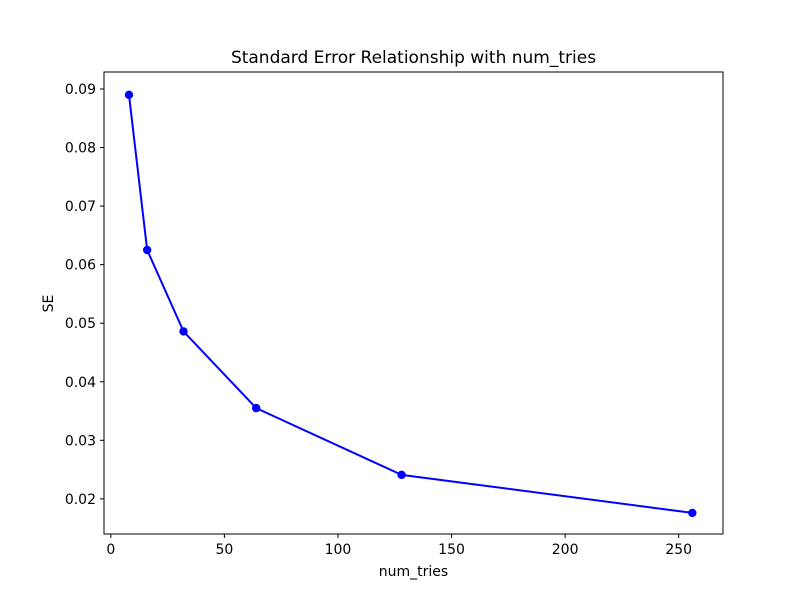 This screenshot has height=600, width=800. I want to click on y-tick-label: 0.04, so click(80, 383).